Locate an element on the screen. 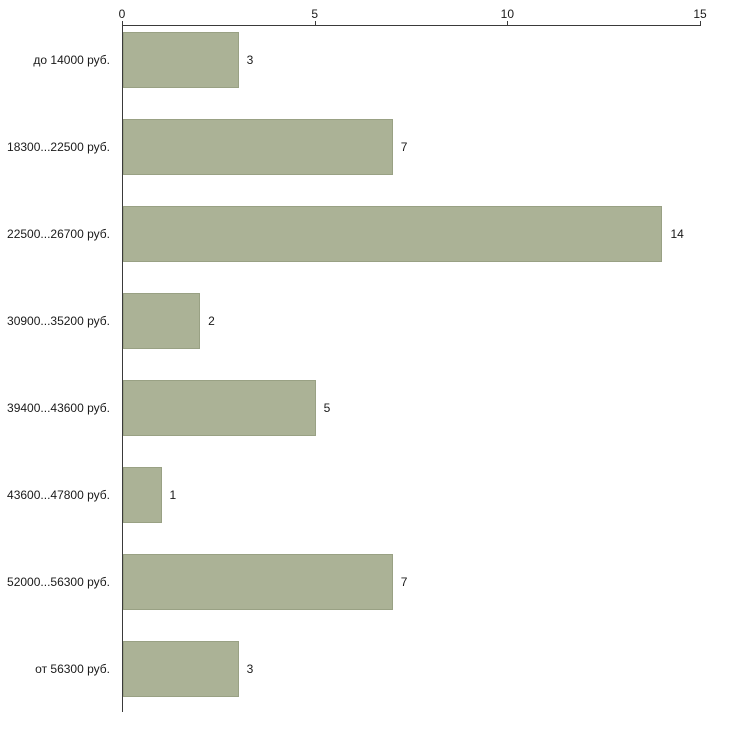  x-axis-tick-label: 5 is located at coordinates (314, 14).